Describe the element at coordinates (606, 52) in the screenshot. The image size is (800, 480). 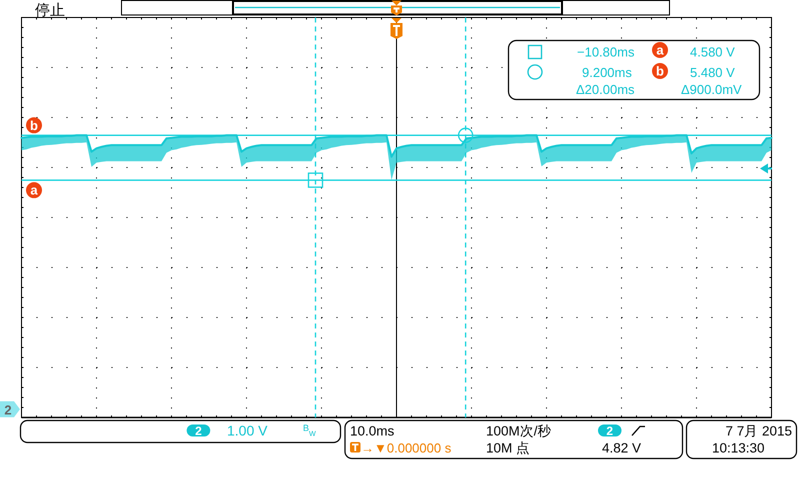
I see `text: −10.80ms` at that location.